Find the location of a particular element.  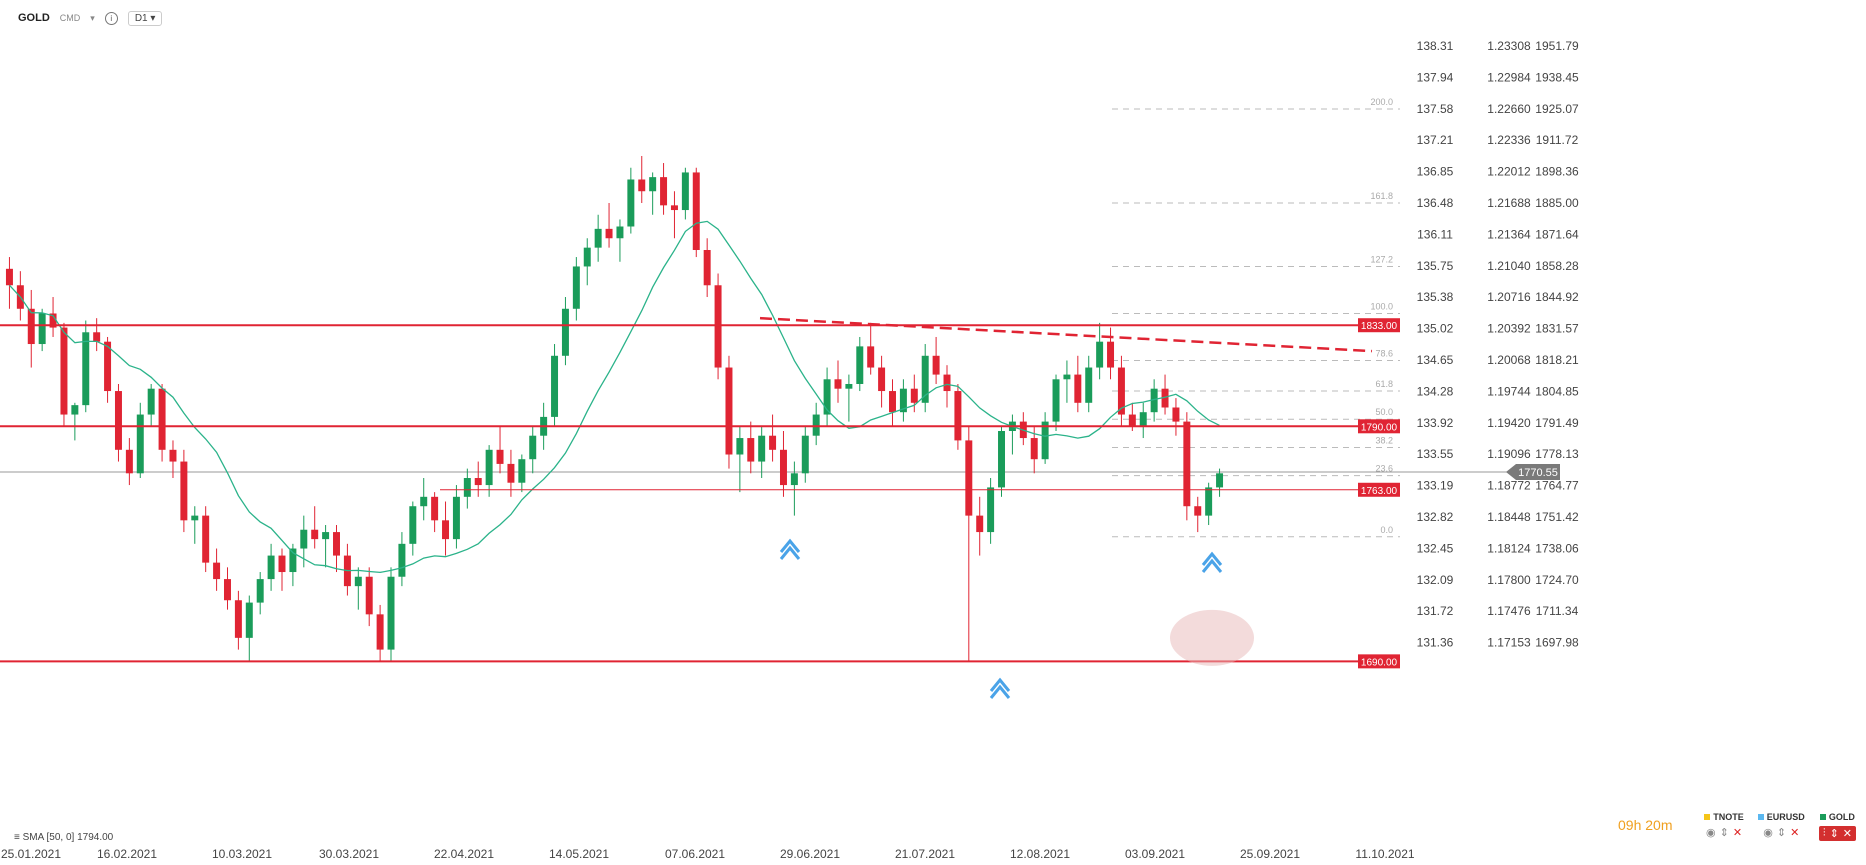

y-tick-label: 135.75 is located at coordinates (1435, 266).